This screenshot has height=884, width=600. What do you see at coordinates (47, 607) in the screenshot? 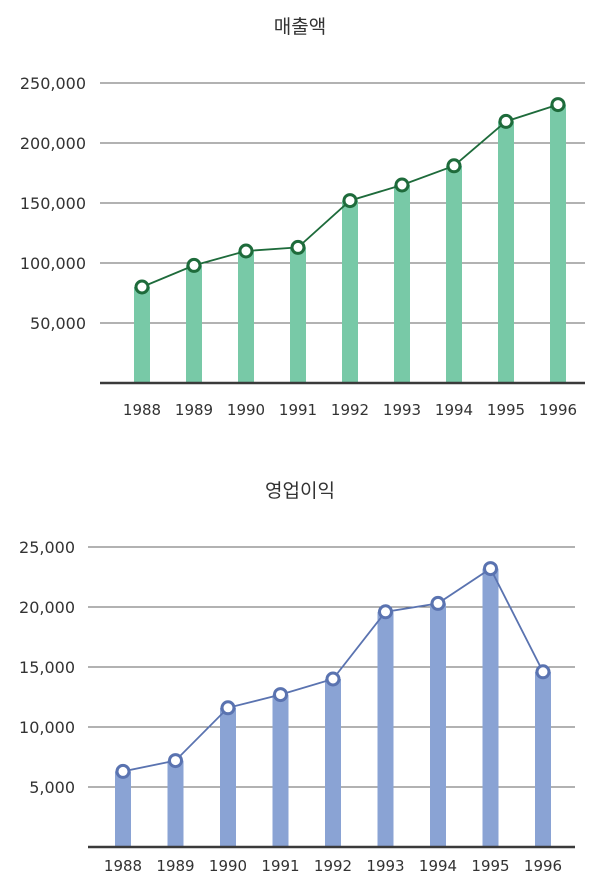
I see `y-tick-label: 20,000` at bounding box center [47, 607].